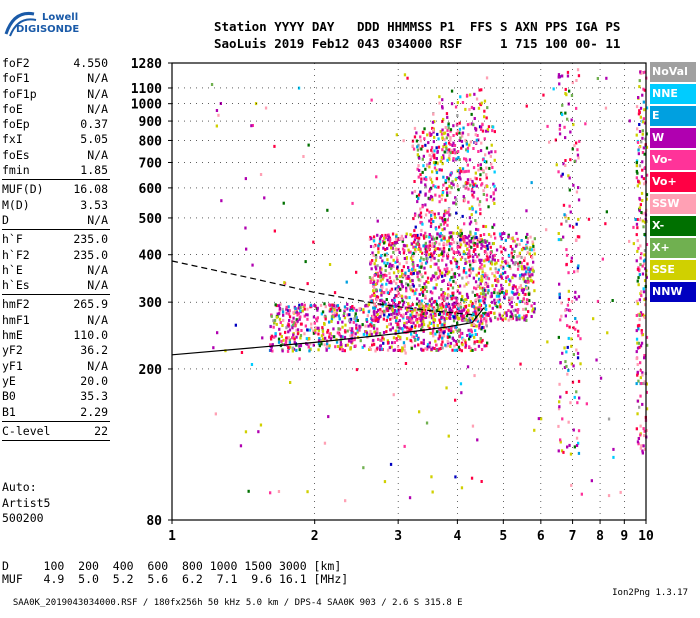 This screenshot has height=618, width=700. Describe the element at coordinates (151, 141) in the screenshot. I see `y-tick-label: 800` at that location.